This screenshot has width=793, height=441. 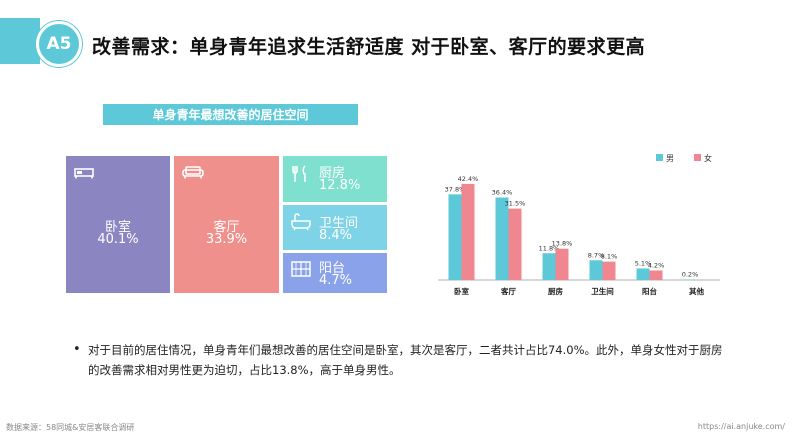 I want to click on data-label: 8.1%, so click(x=609, y=257).